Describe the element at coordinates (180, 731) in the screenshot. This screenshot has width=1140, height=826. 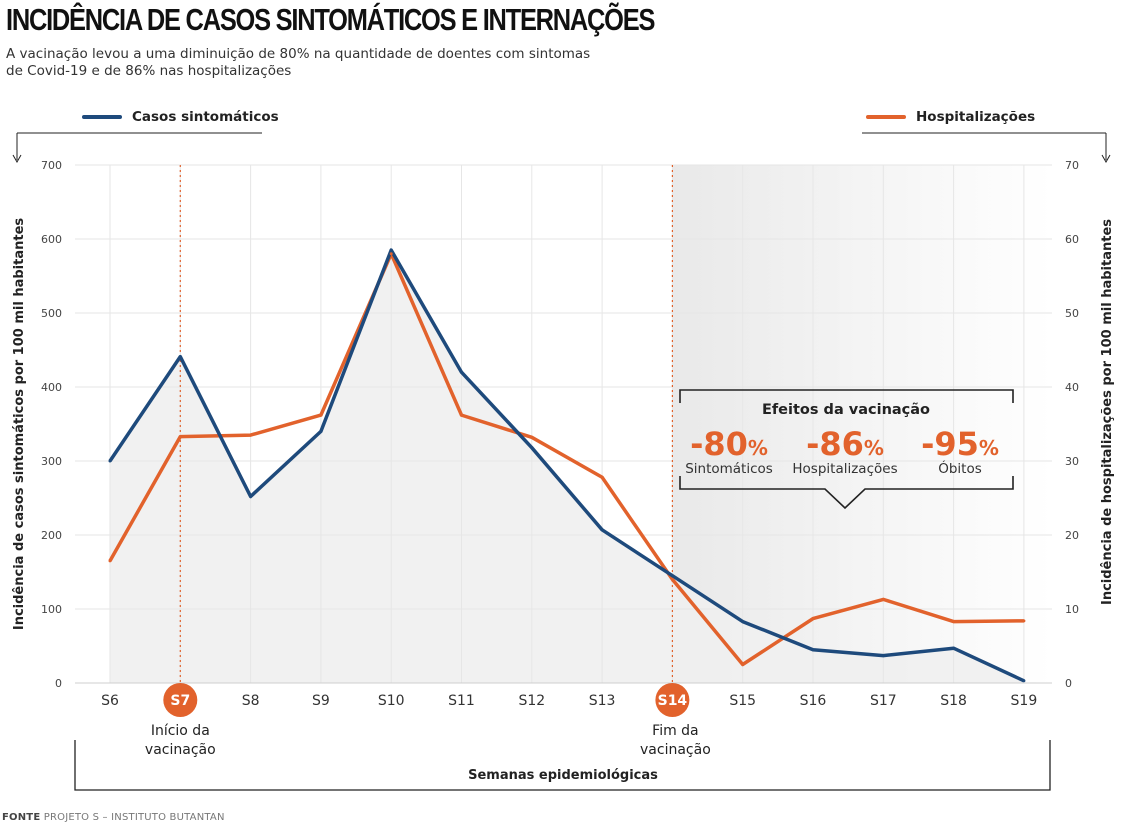
I see `vaccination-start-label: Início da` at that location.